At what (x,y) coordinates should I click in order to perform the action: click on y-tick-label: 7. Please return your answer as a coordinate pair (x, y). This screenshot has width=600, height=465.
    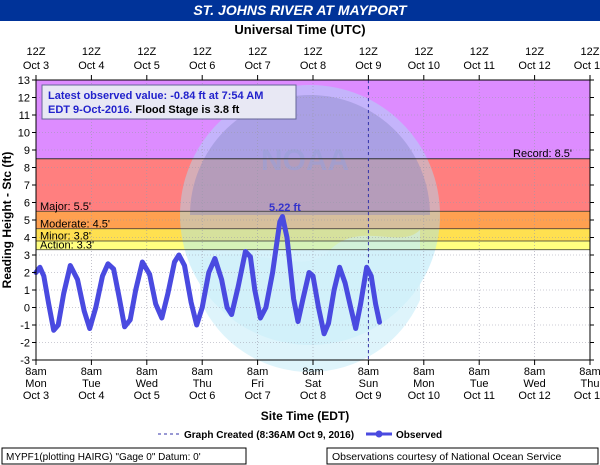
    Looking at the image, I should click on (27, 186).